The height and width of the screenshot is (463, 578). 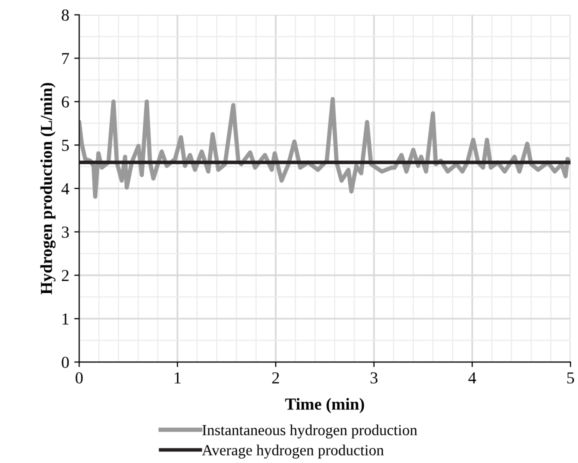 I want to click on y-tick-label: 4, so click(x=65, y=188).